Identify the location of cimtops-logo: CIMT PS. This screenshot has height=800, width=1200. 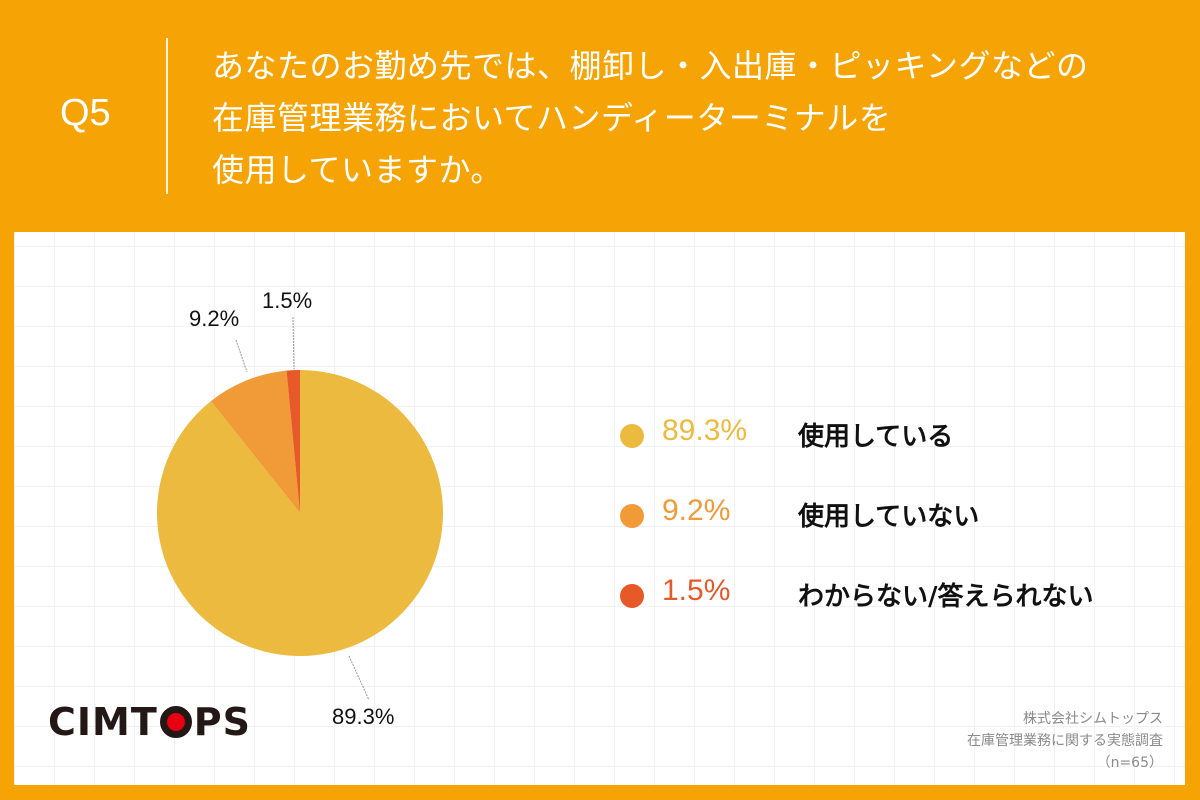
(149, 722).